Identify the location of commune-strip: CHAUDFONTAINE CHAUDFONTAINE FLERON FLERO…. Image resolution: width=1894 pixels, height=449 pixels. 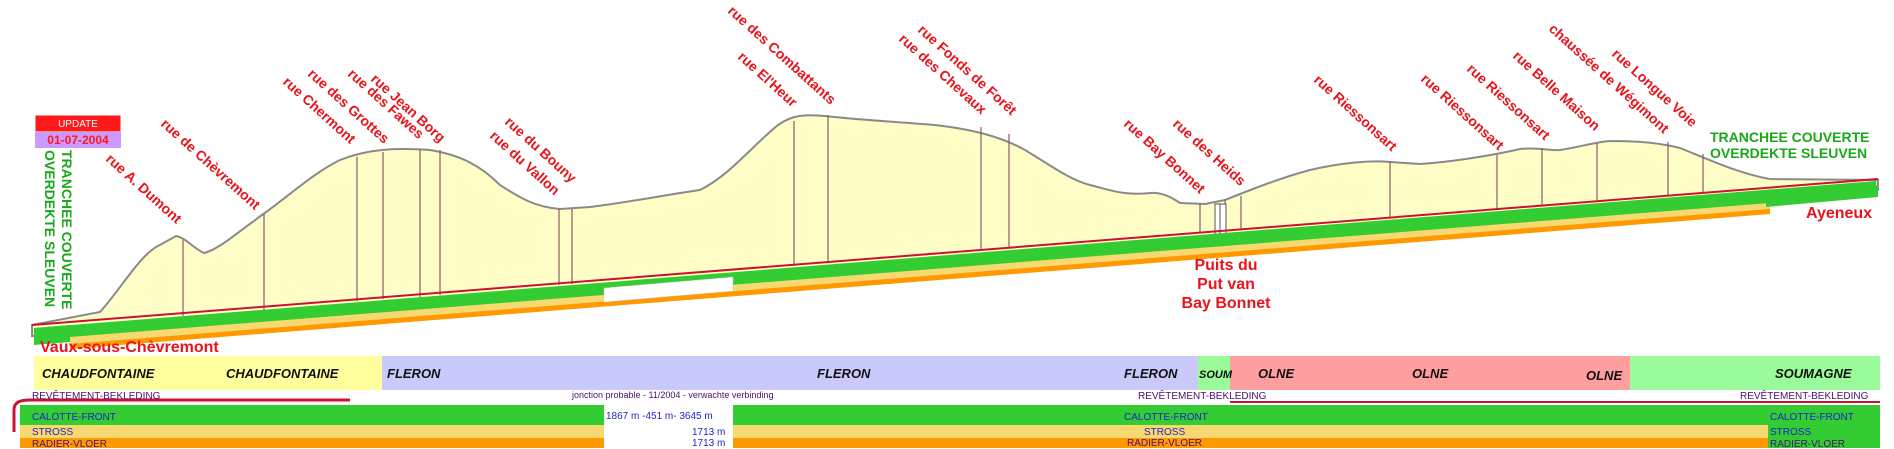
(957, 373).